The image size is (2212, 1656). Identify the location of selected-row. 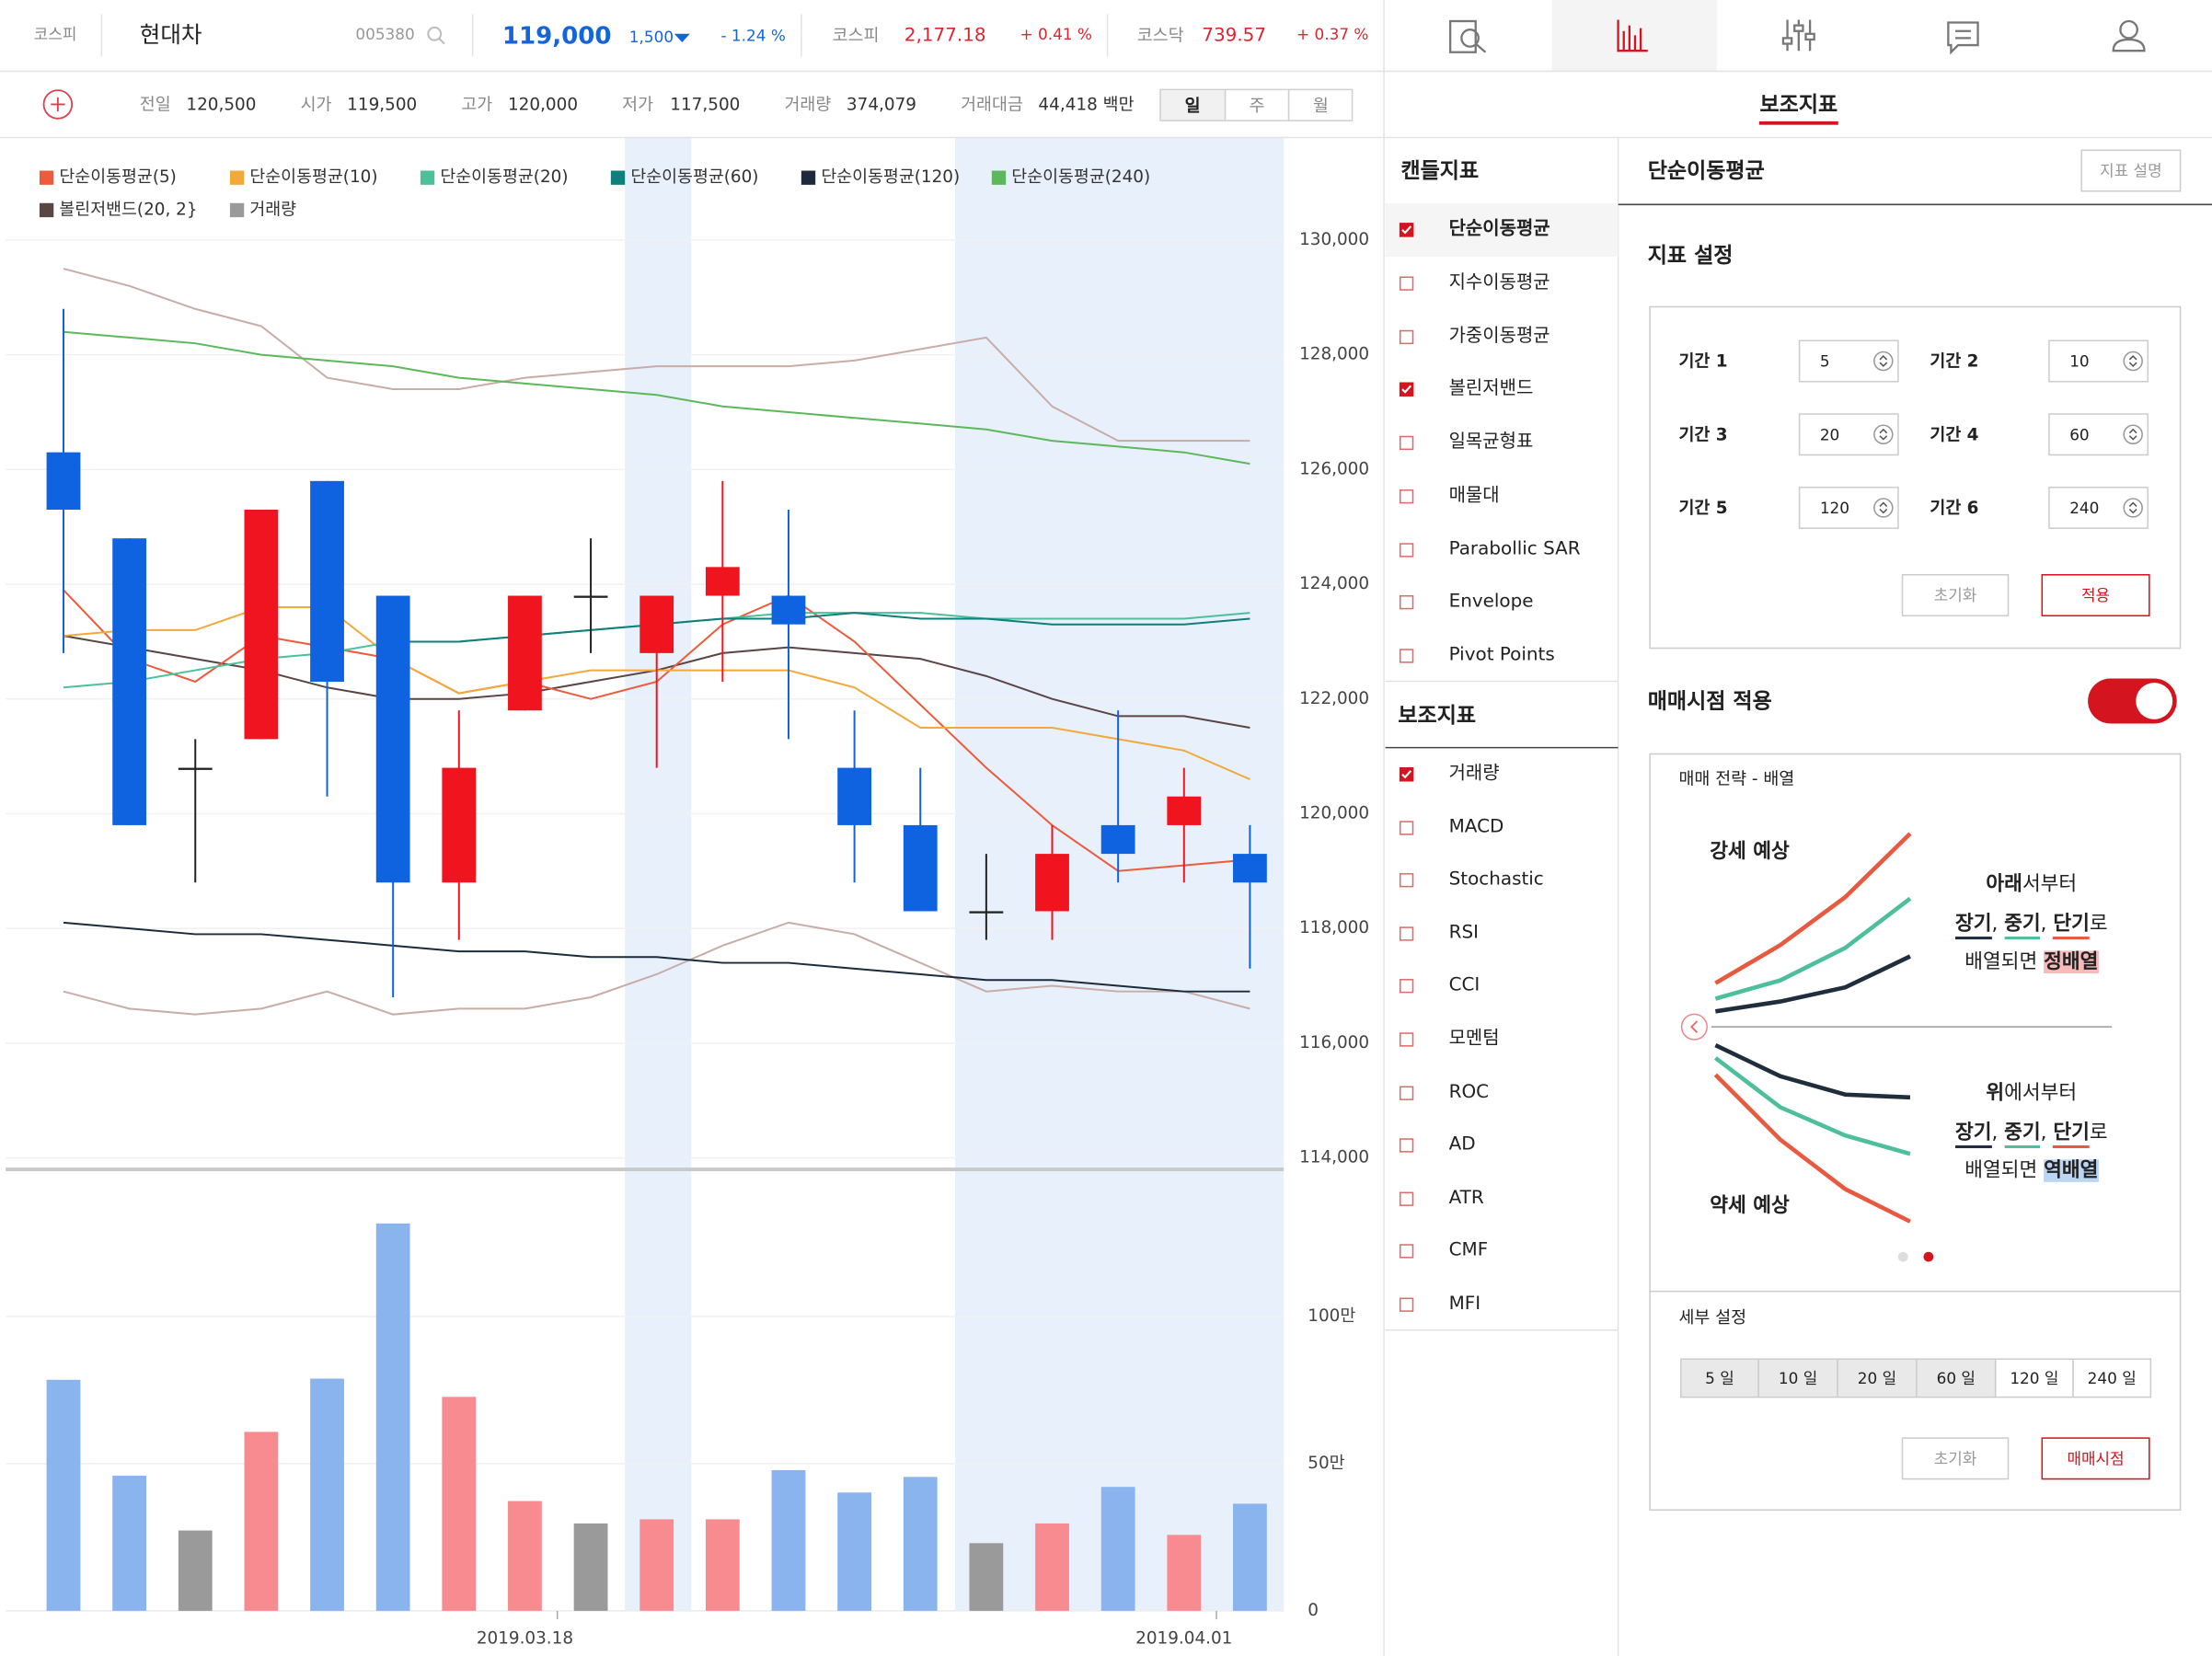
(1502, 230).